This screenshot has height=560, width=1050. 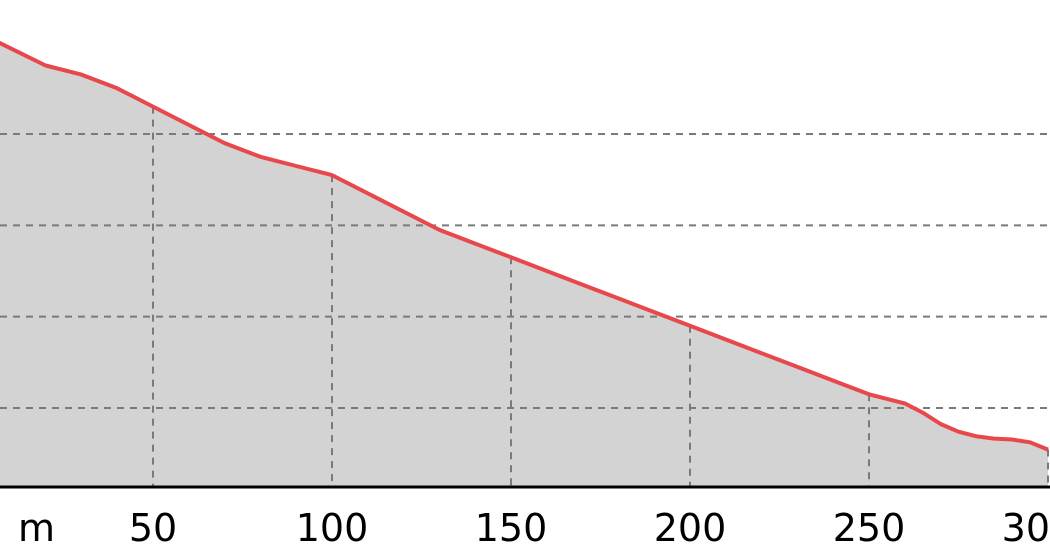 What do you see at coordinates (511, 528) in the screenshot?
I see `x-tick-label: 150` at bounding box center [511, 528].